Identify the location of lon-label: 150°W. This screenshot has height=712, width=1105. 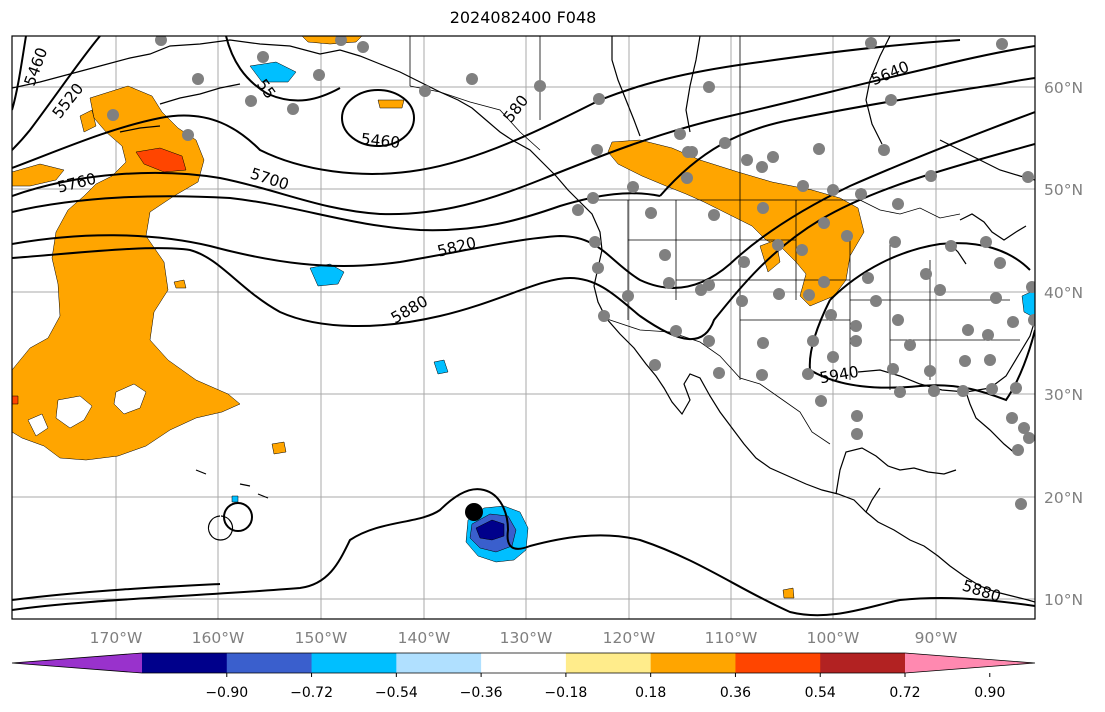
(321, 638).